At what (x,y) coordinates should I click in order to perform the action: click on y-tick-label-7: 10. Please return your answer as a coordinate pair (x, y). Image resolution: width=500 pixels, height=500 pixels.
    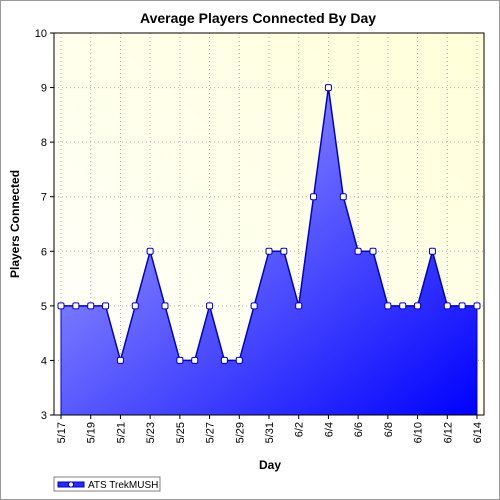
    Looking at the image, I should click on (41, 34).